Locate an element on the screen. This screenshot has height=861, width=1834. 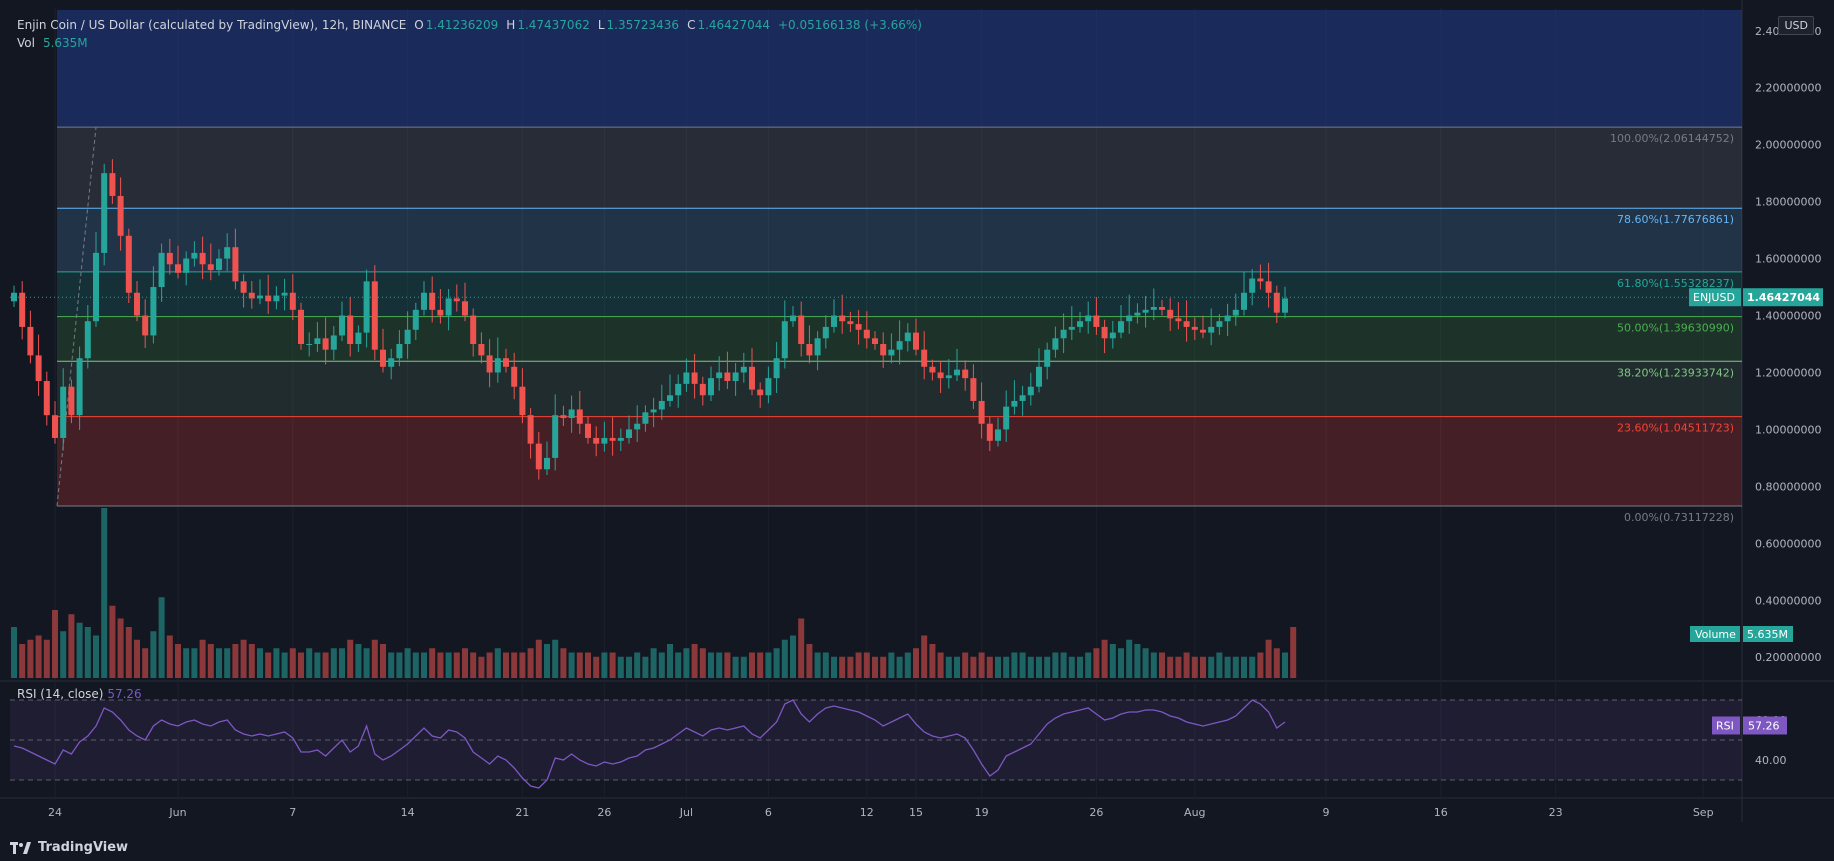
last-price-symbol: ENJUSD is located at coordinates (1714, 297).